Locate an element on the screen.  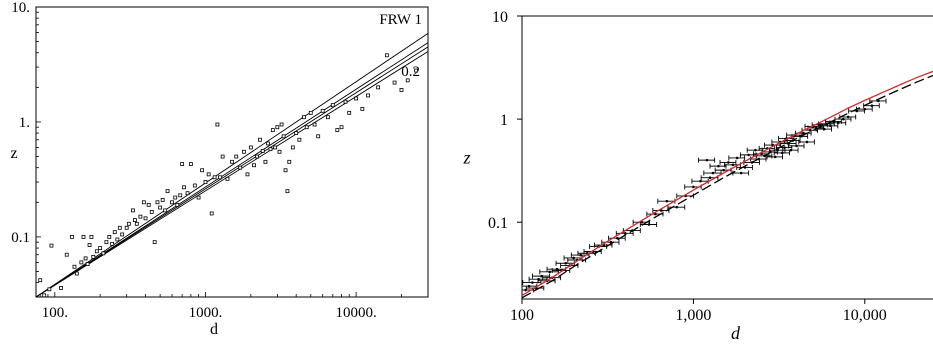
left-x-tick-label: 1000. is located at coordinates (206, 313).